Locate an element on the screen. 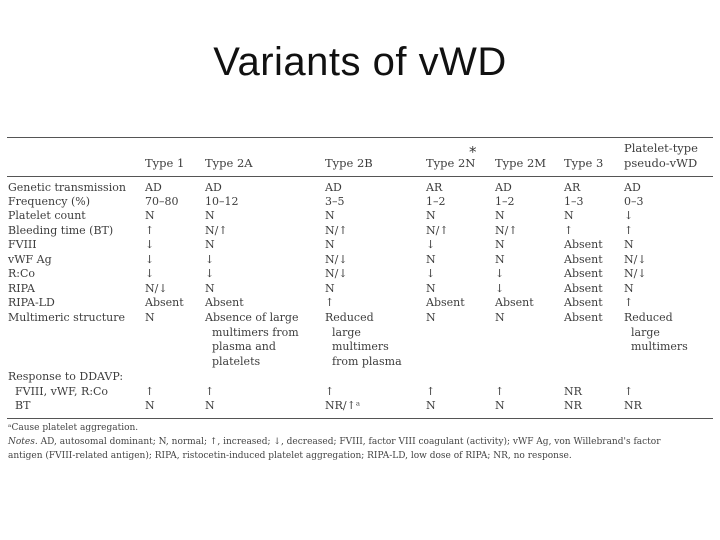  table-cell: 70–80 is located at coordinates (162, 201).